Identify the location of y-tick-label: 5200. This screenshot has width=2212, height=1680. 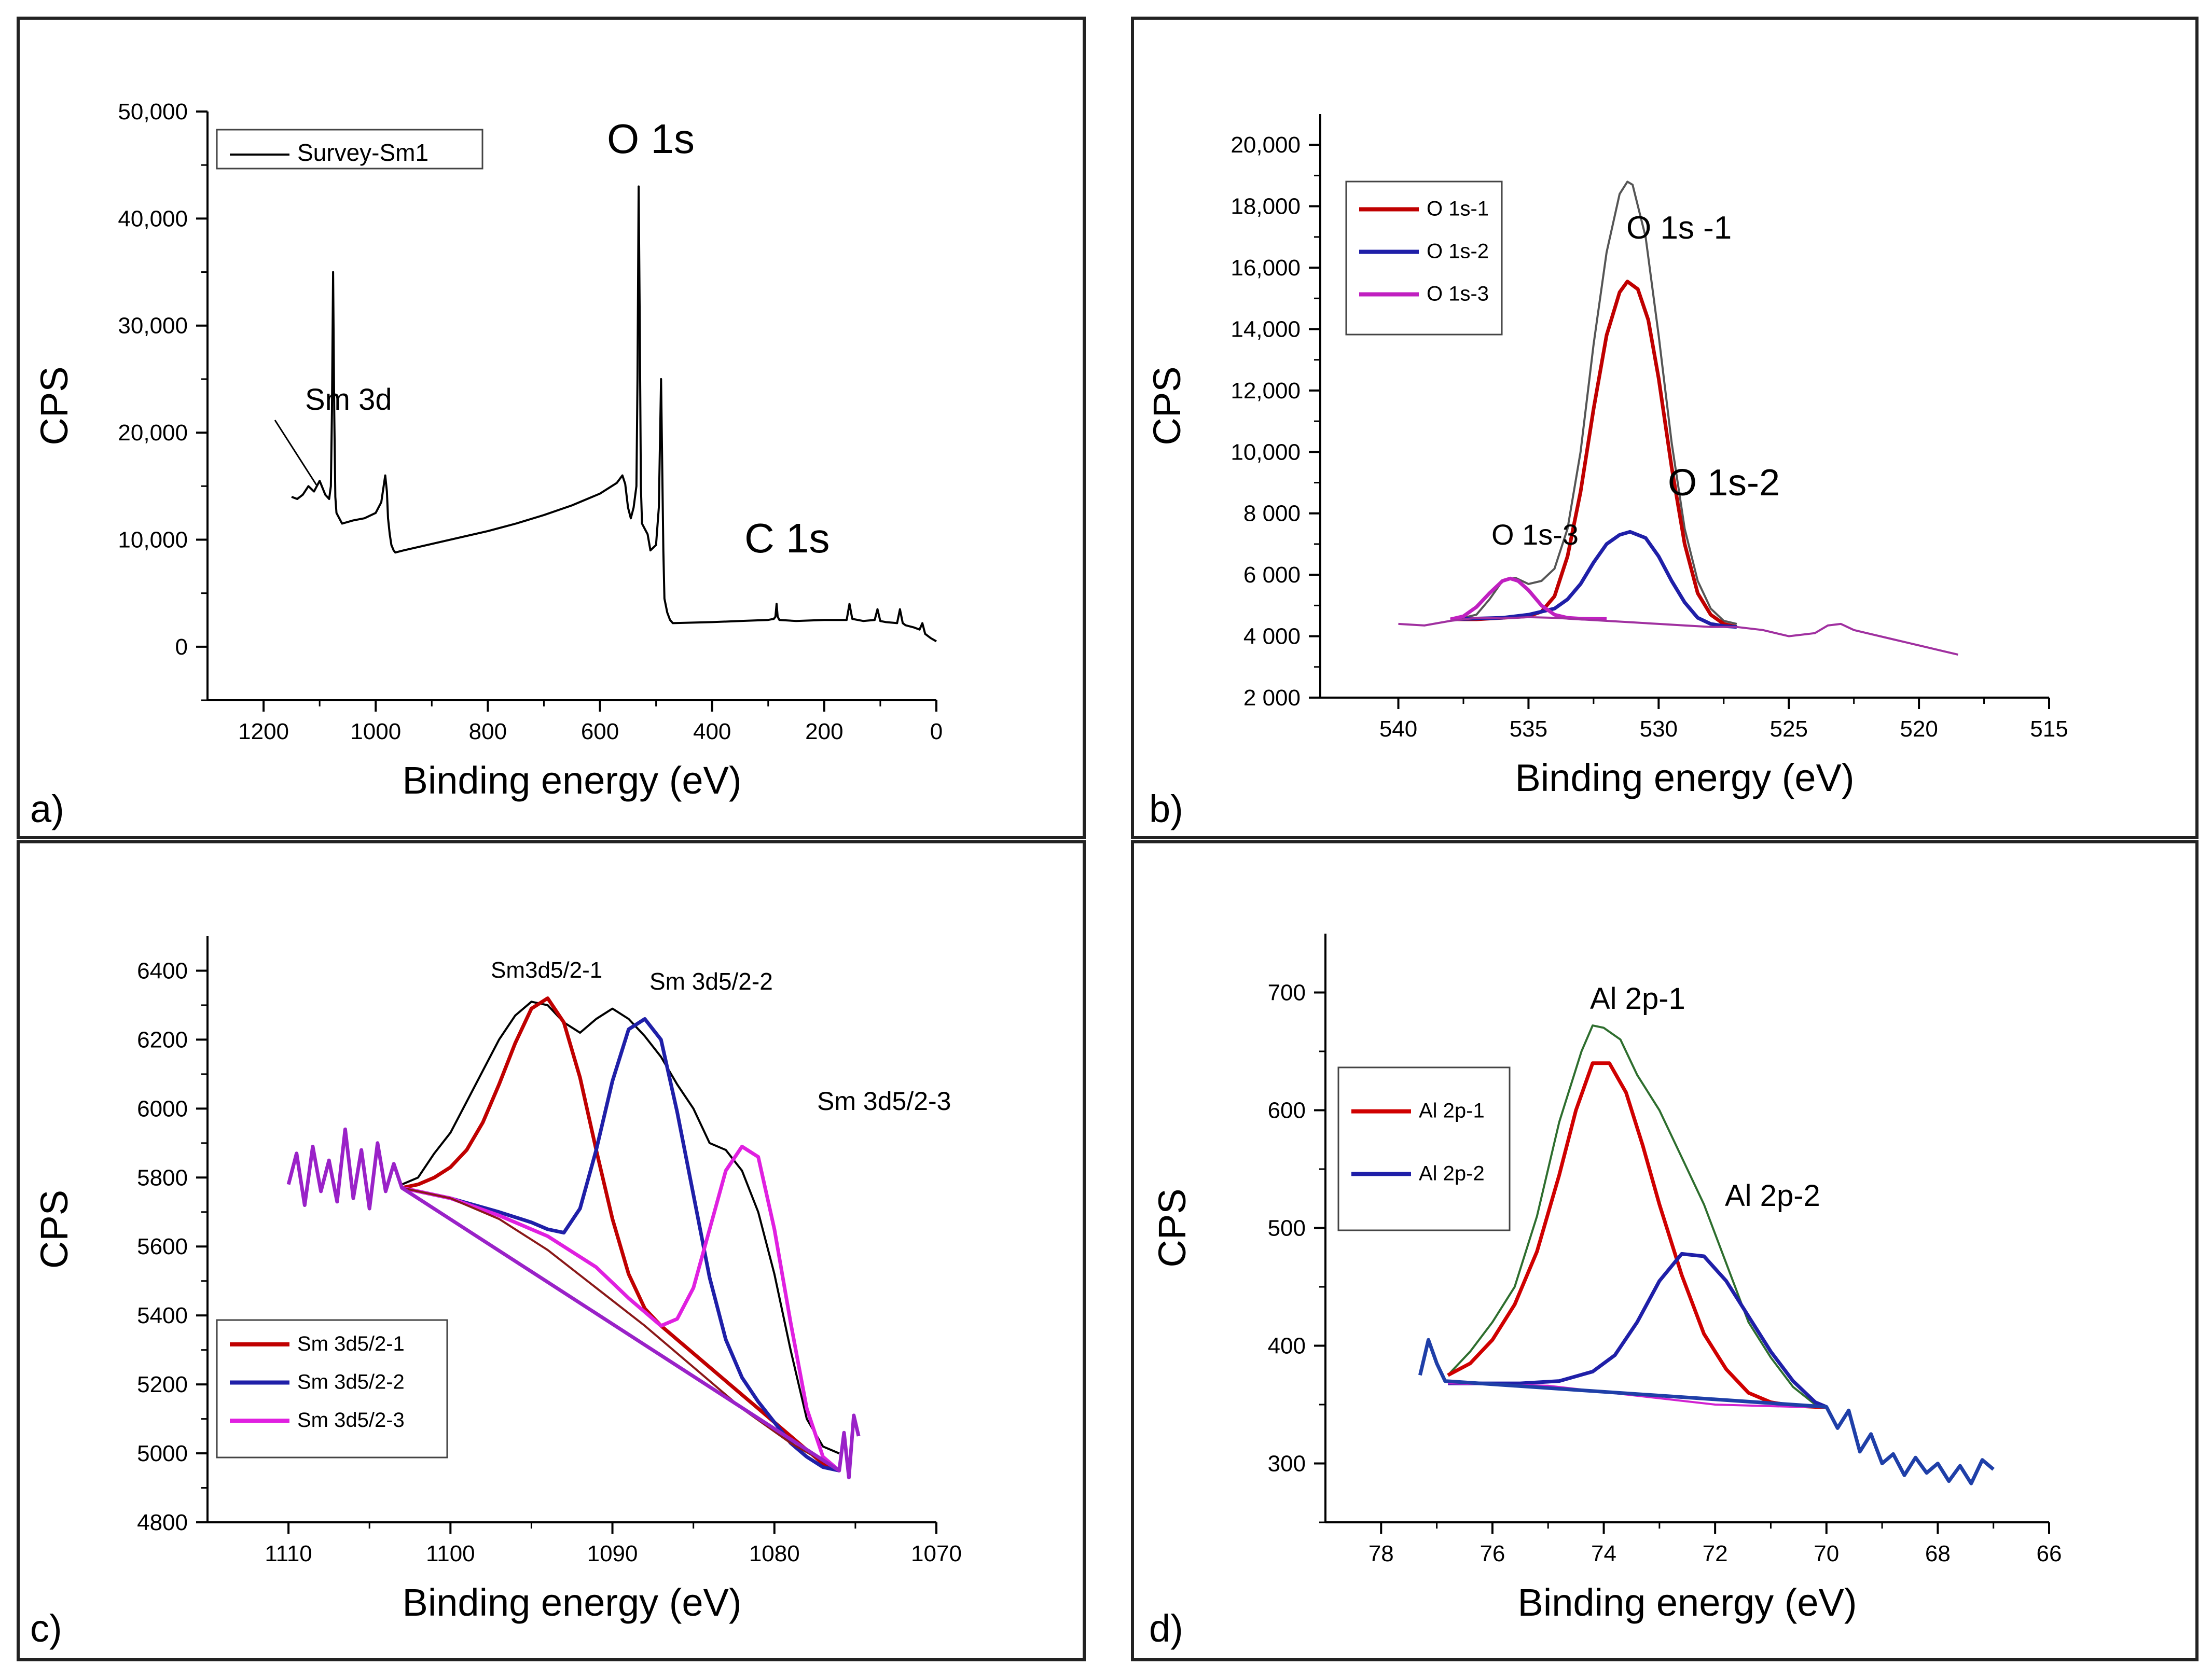
(162, 1384).